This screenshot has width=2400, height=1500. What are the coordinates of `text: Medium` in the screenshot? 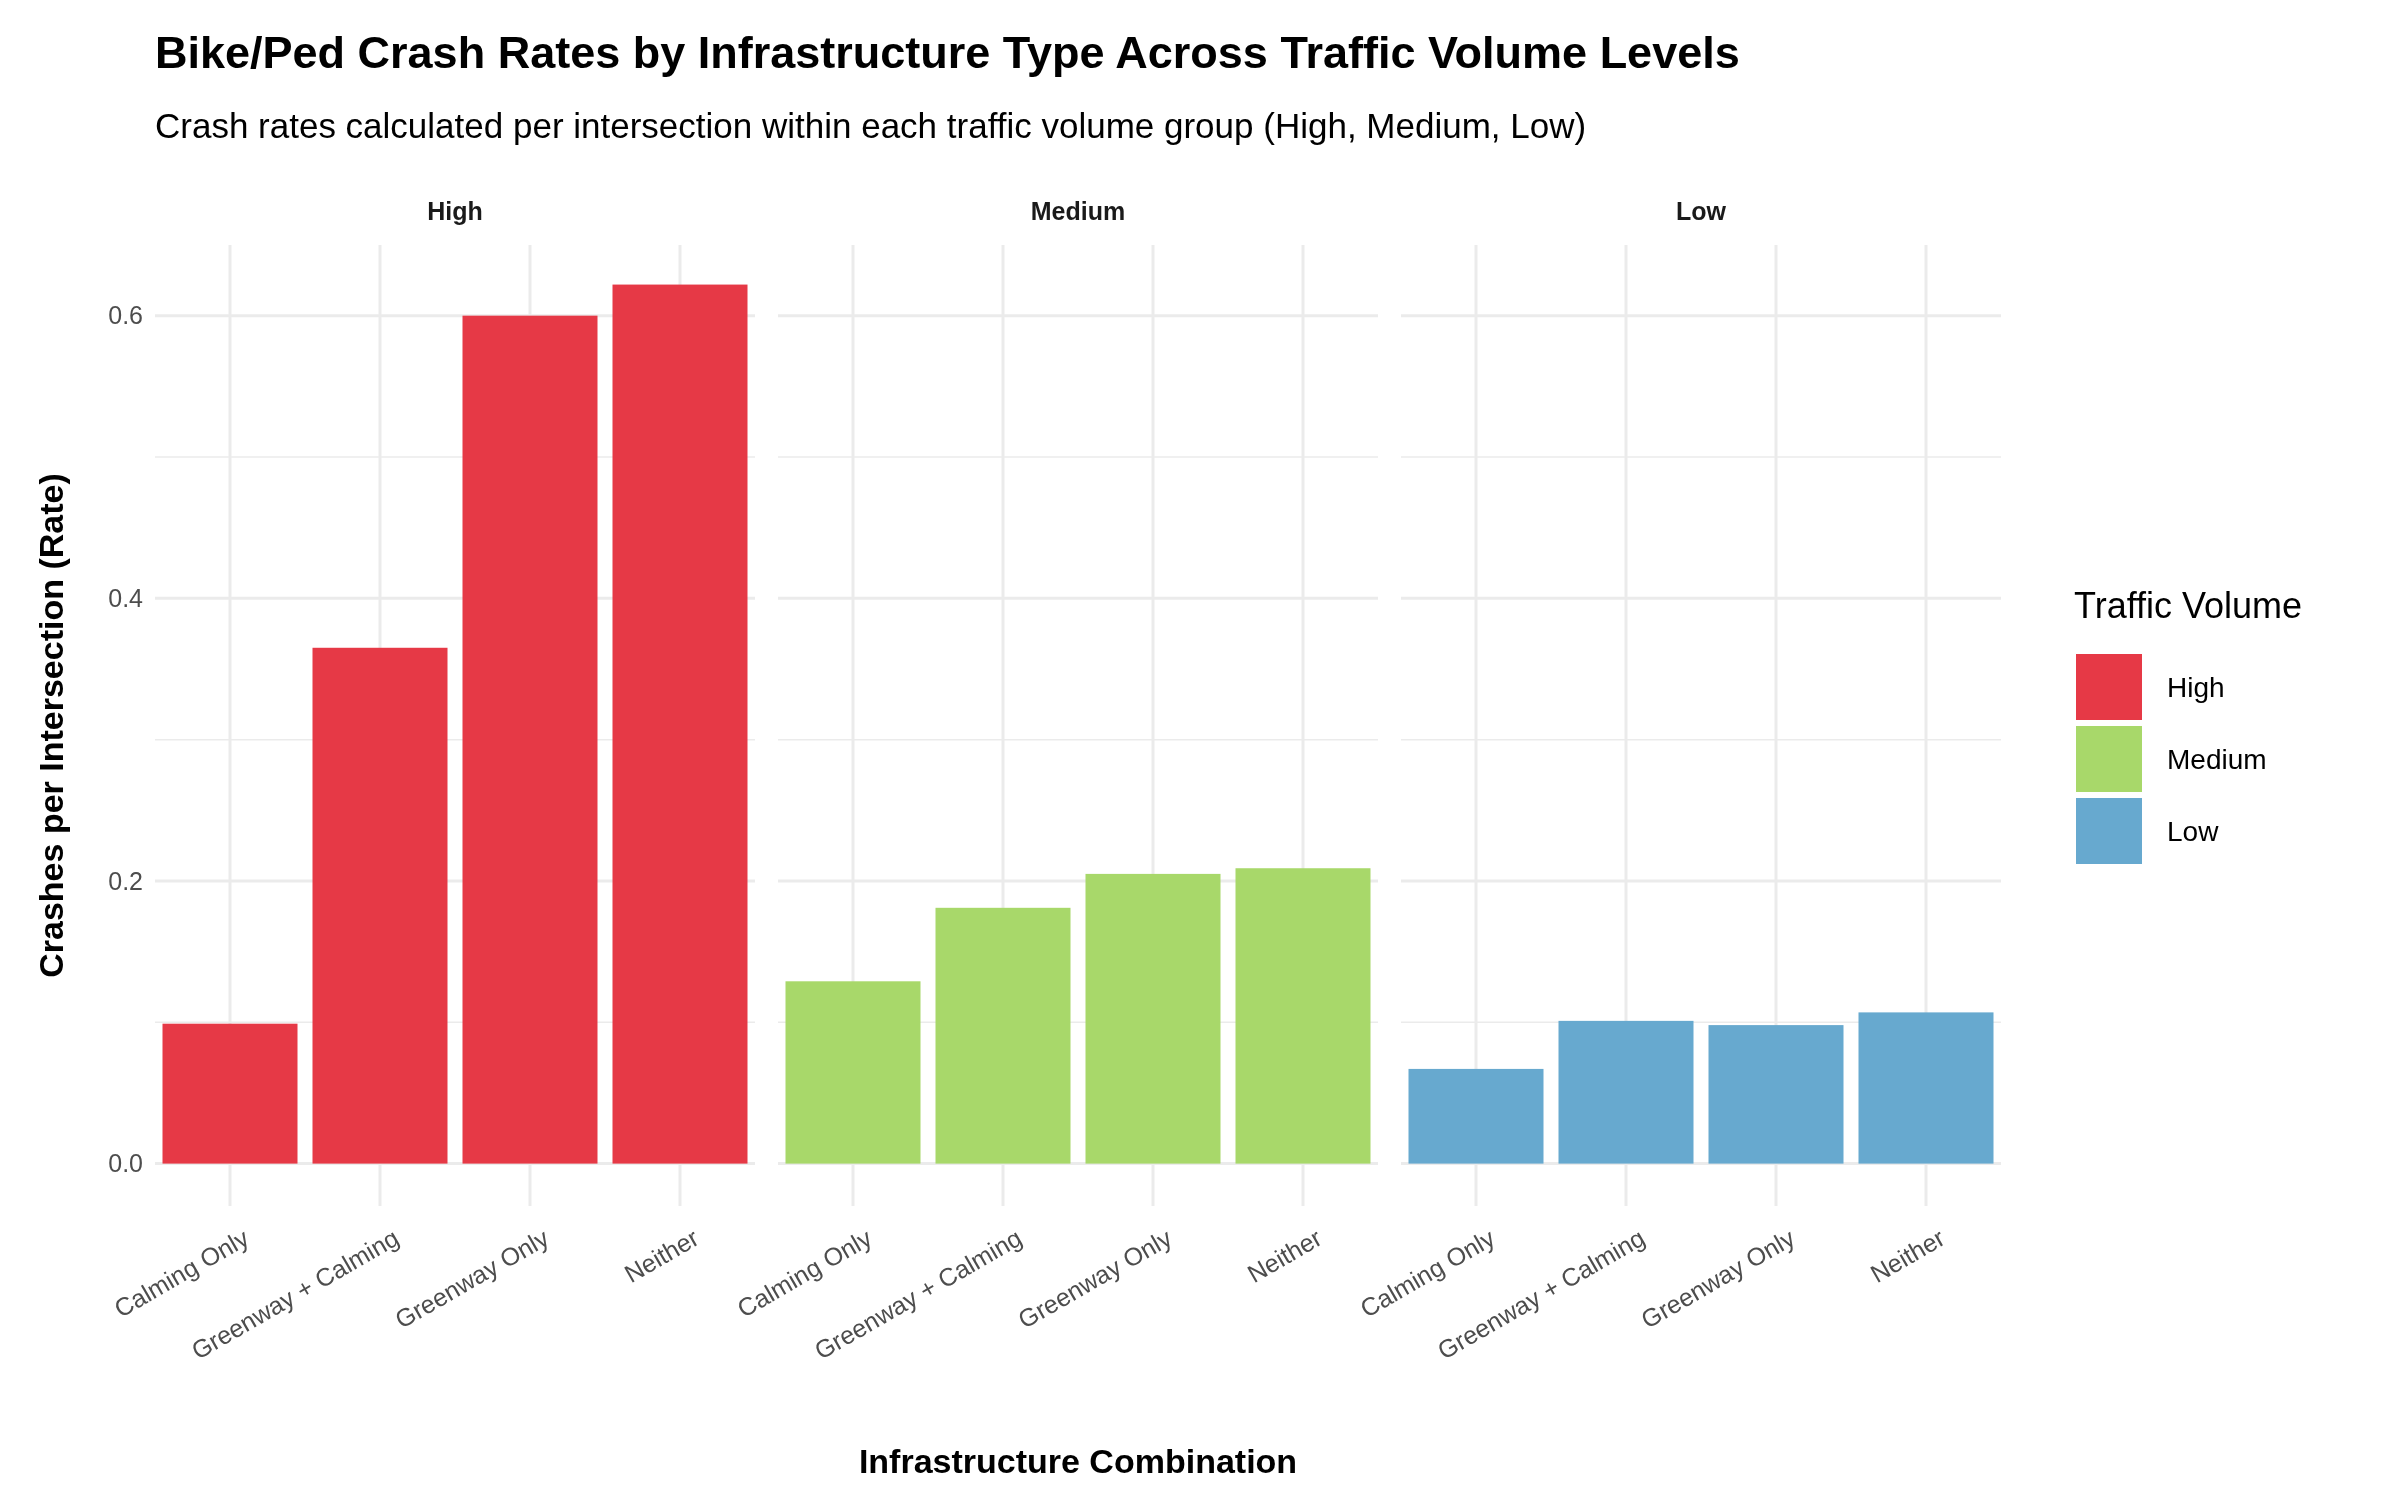 It's located at (1078, 211).